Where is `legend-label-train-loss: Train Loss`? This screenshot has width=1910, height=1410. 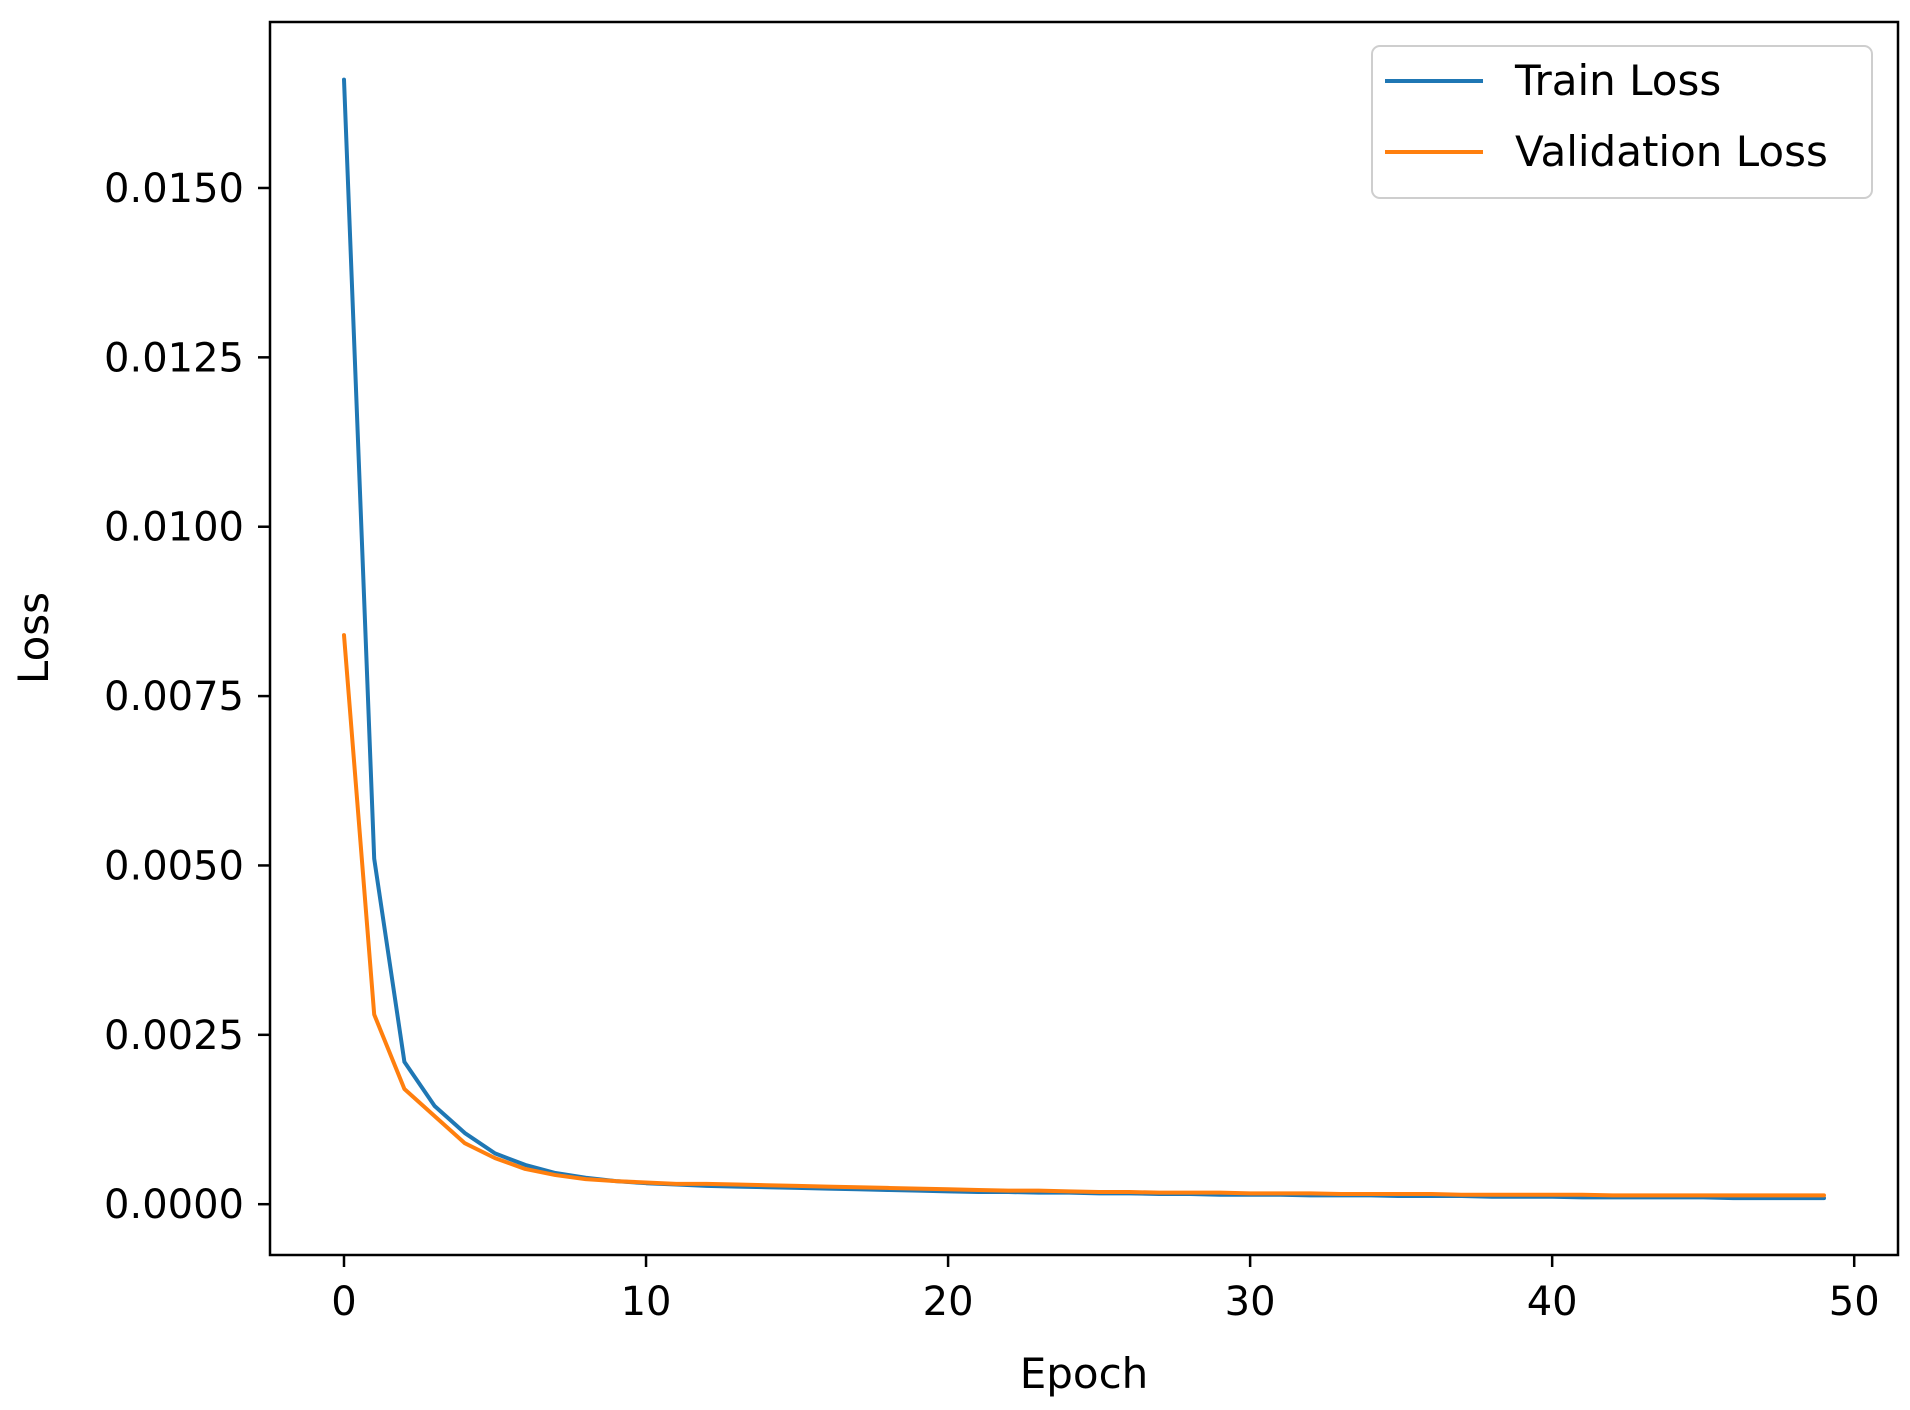 legend-label-train-loss: Train Loss is located at coordinates (1617, 80).